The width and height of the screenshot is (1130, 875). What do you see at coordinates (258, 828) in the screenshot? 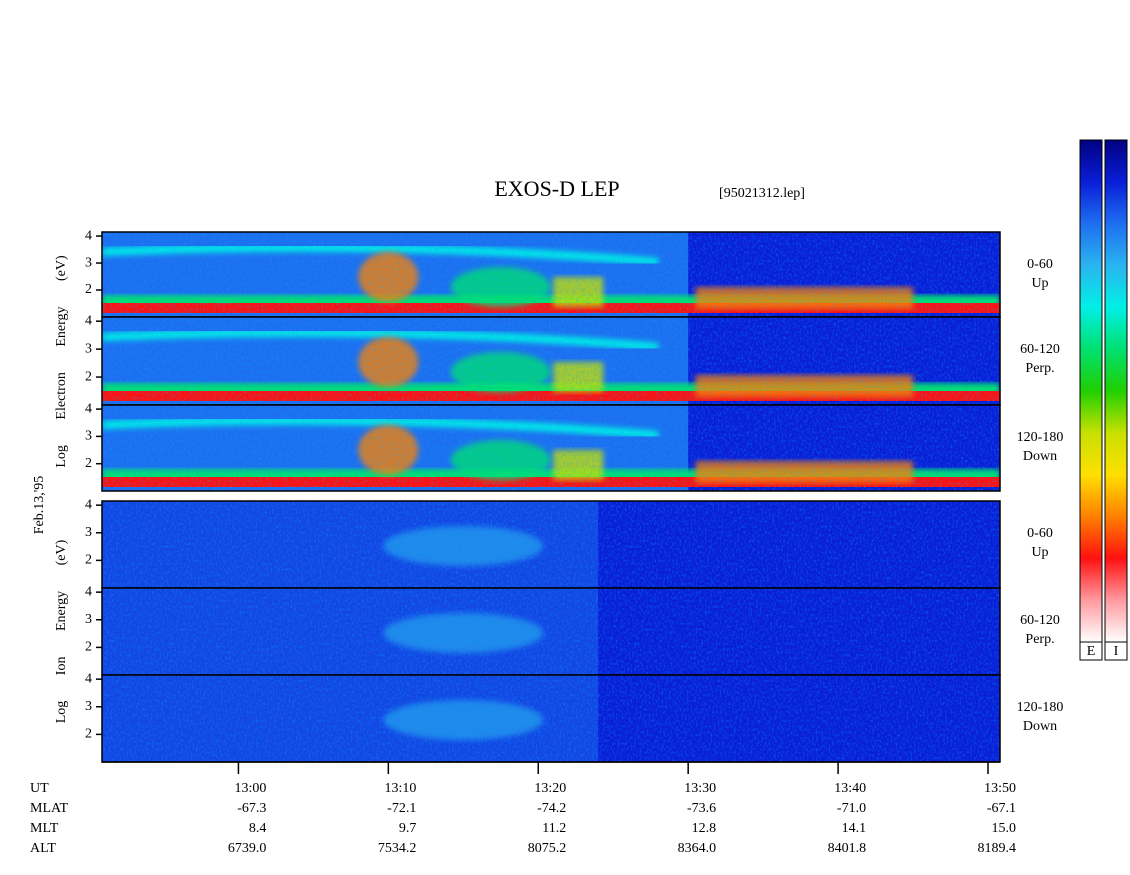
I see `ephemeris-value: 8.4` at bounding box center [258, 828].